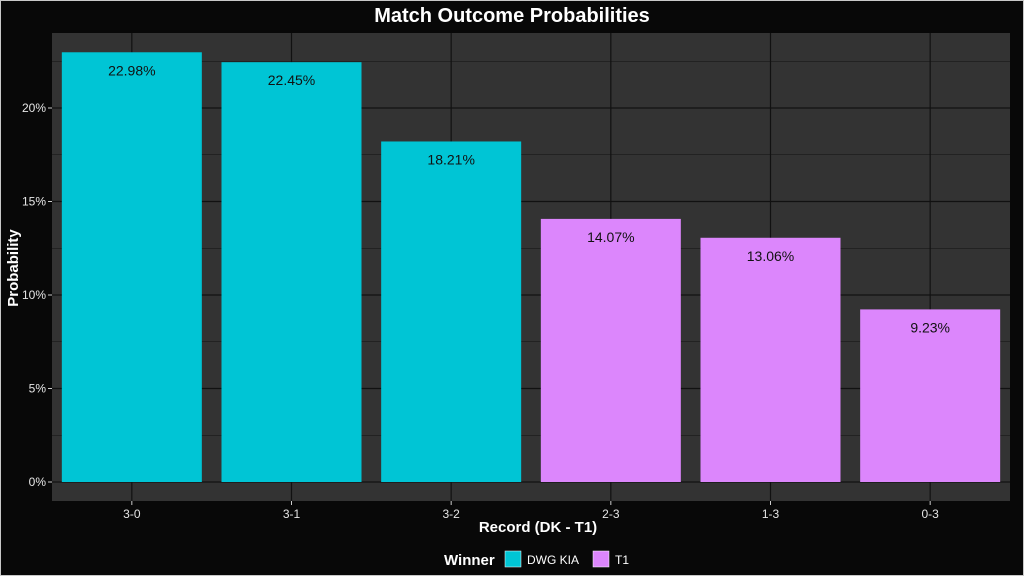 The height and width of the screenshot is (576, 1024). I want to click on x-tick-label: 3-2, so click(451, 514).